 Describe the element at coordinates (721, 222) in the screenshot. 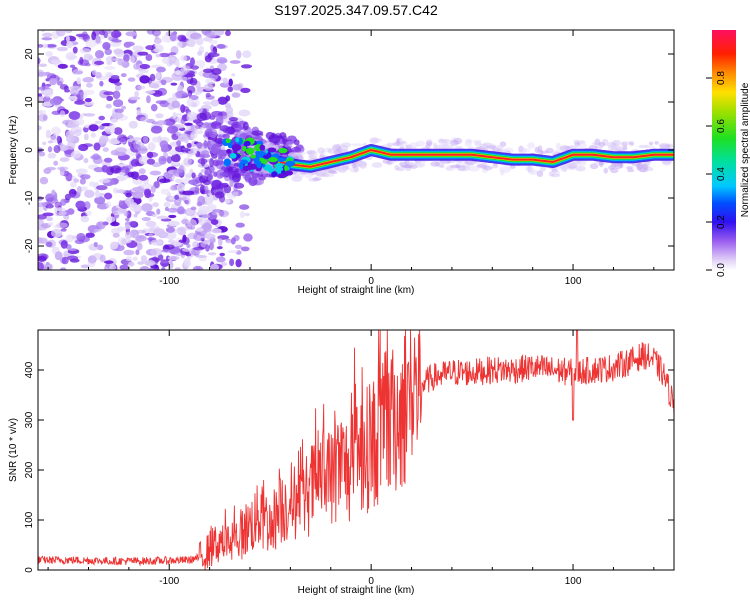

I see `colorbar-tick-label: 0.2` at that location.